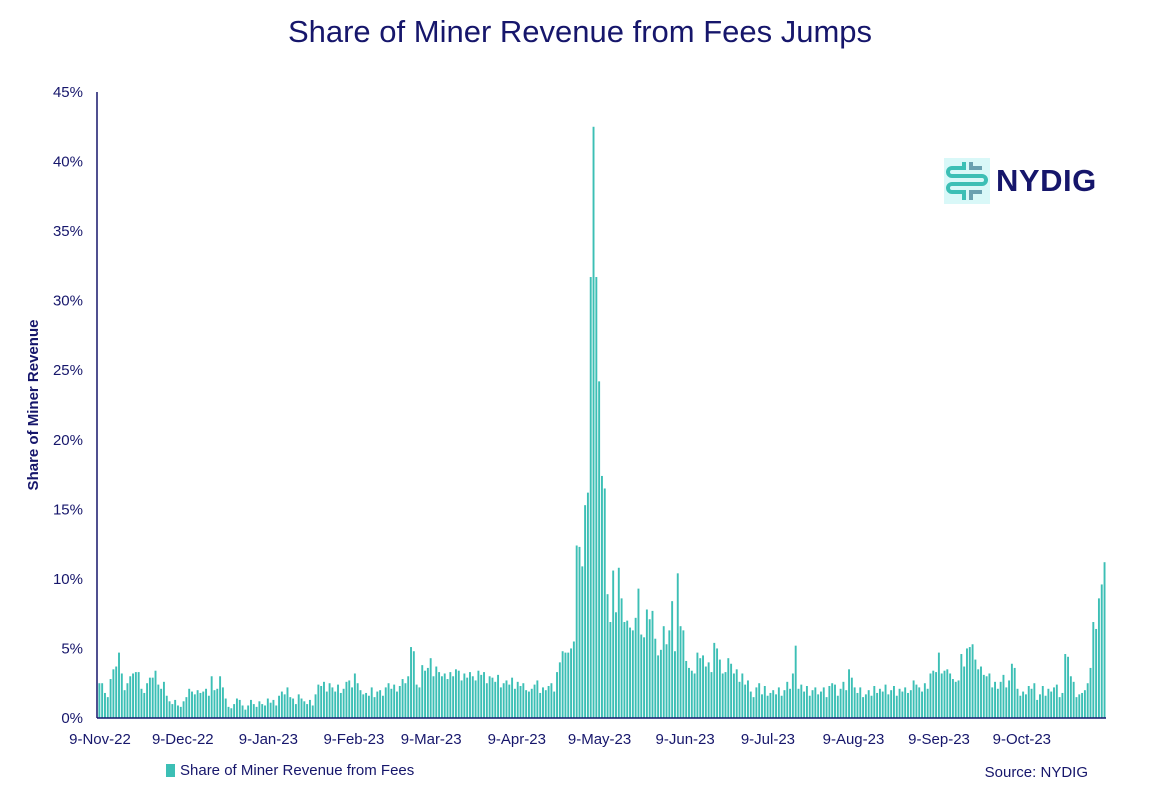  Describe the element at coordinates (353, 739) in the screenshot. I see `x-tick-label: 9-Feb-23` at that location.